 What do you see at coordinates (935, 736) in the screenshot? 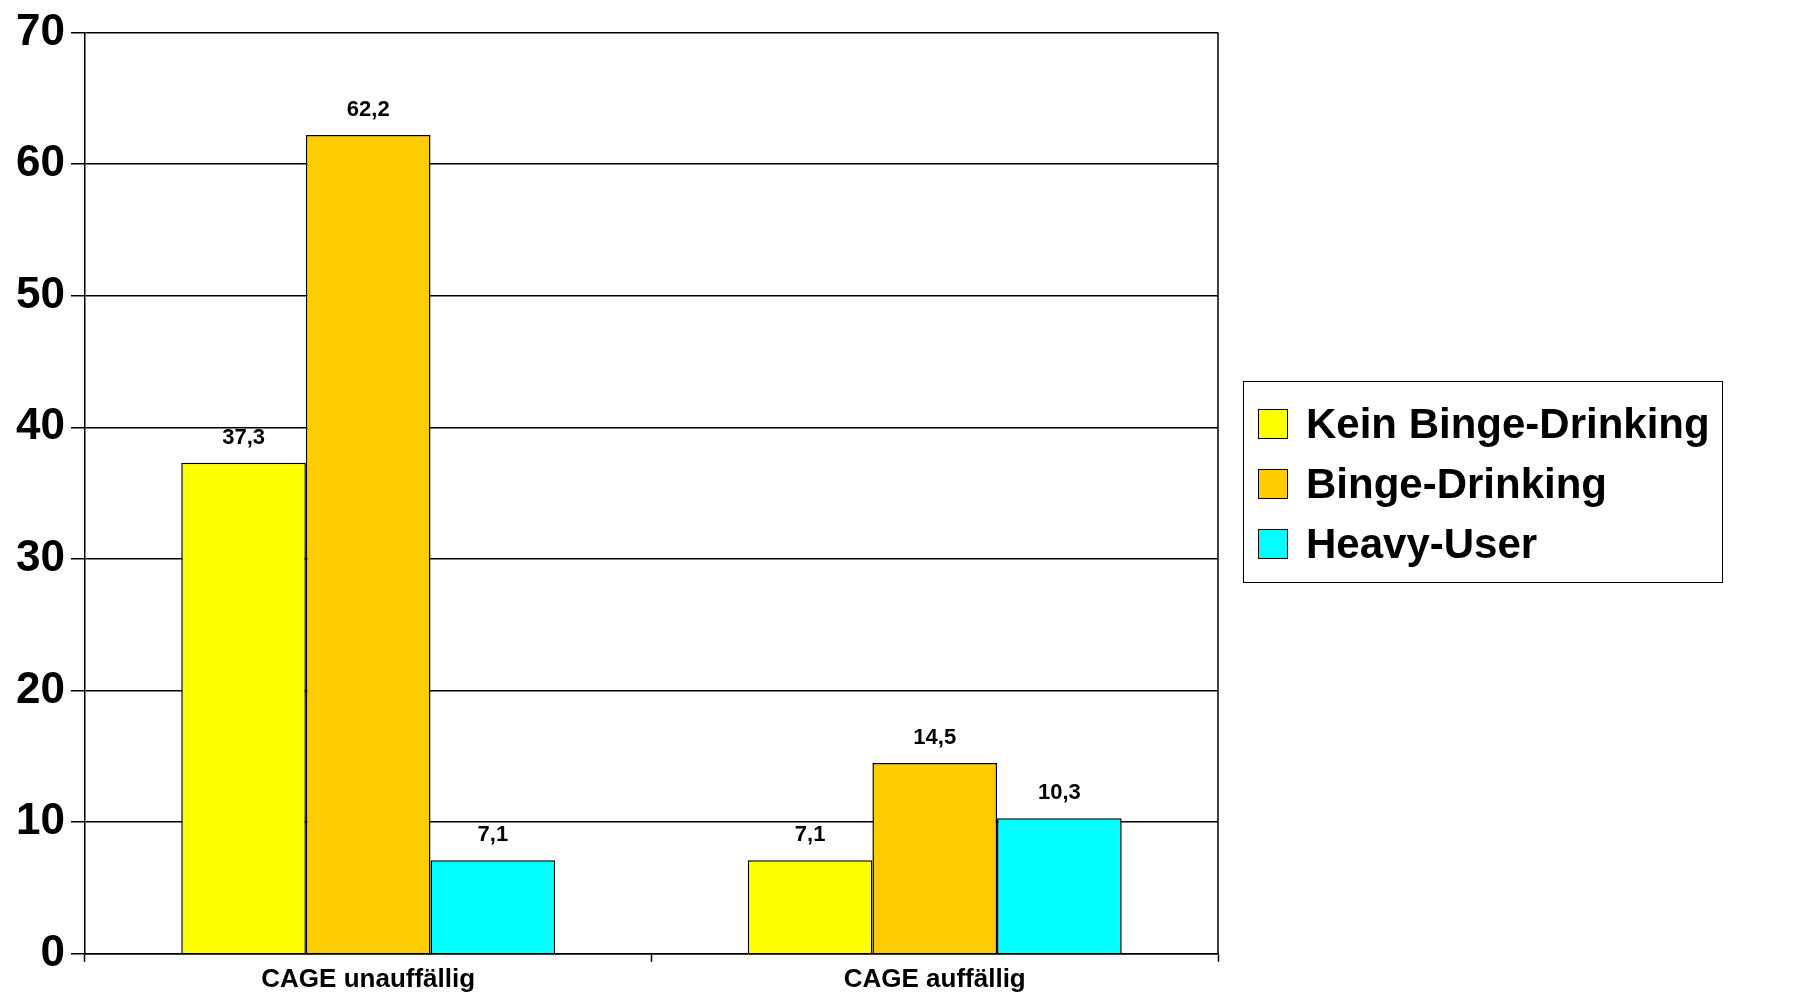
I see `data-label: 14,5` at bounding box center [935, 736].